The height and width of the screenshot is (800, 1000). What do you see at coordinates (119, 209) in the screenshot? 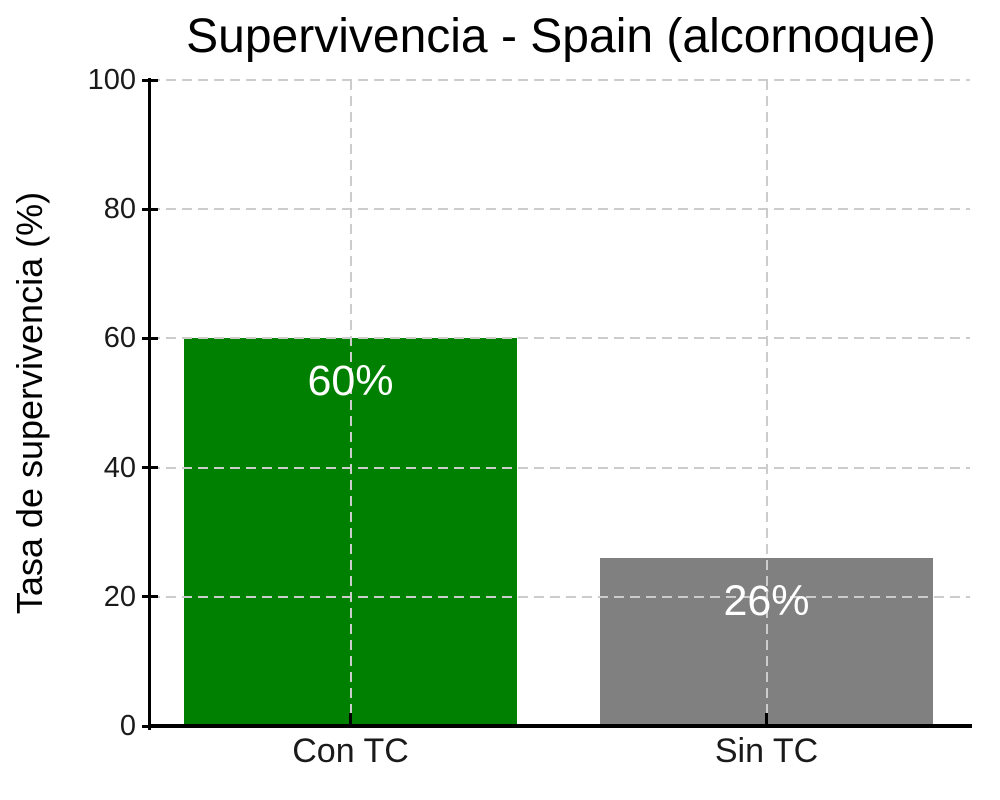
I see `y-tick-label-80: 80` at bounding box center [119, 209].